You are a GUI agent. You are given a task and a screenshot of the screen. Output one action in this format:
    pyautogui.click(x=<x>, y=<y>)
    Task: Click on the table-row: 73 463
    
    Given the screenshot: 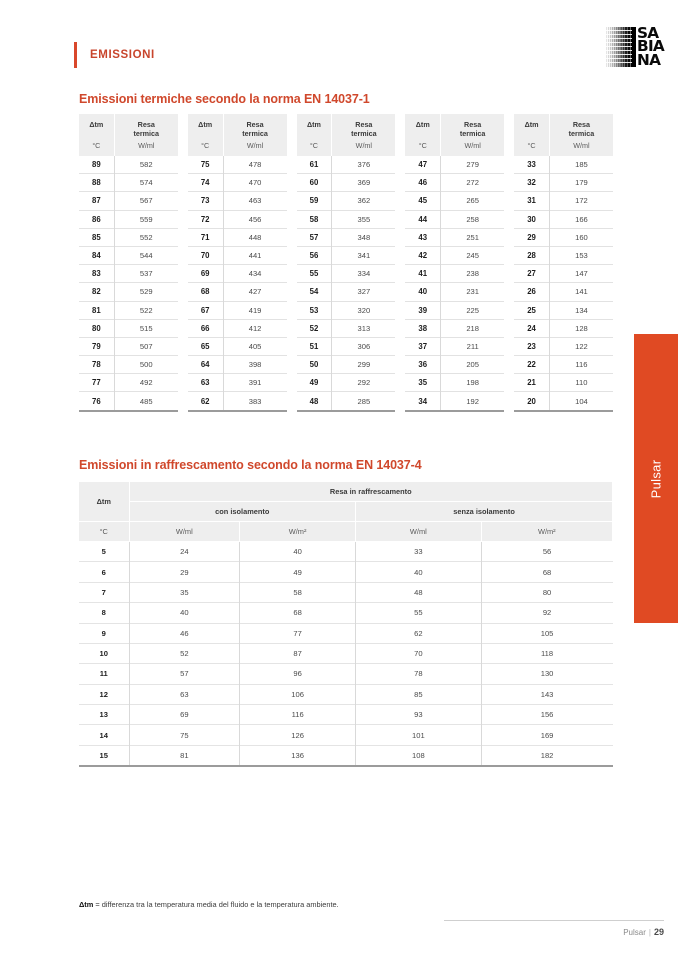 What is the action you would take?
    pyautogui.click(x=237, y=201)
    